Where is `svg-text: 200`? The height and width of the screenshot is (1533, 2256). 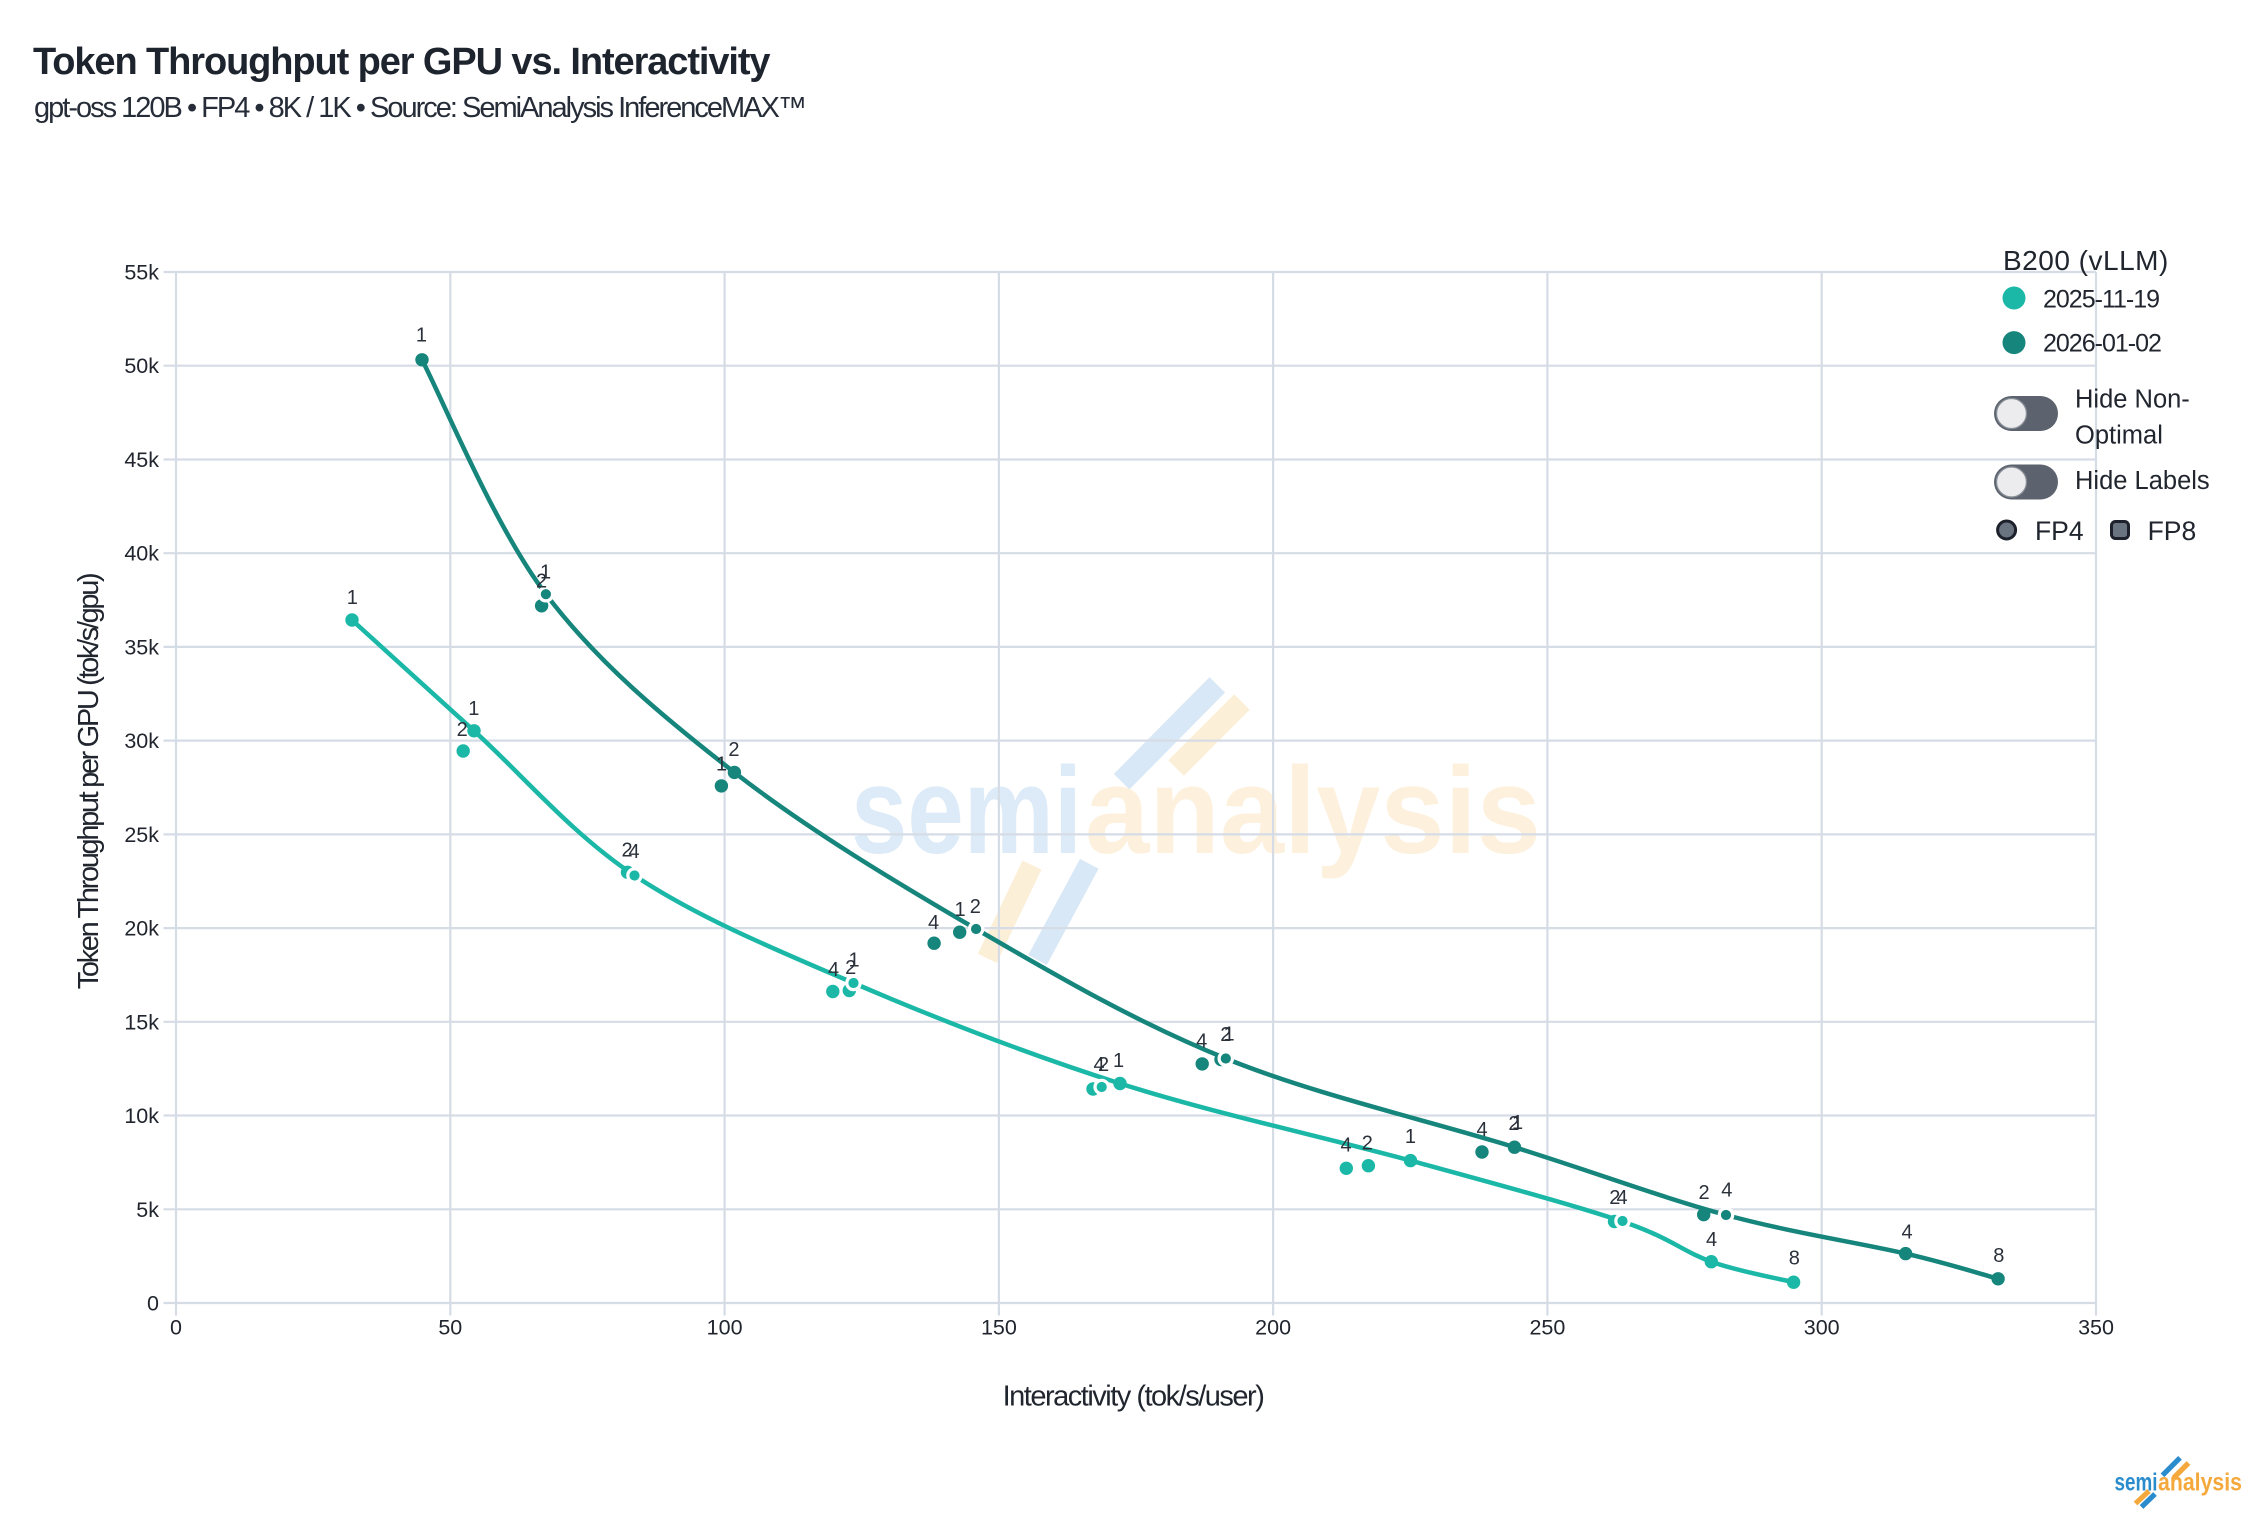 svg-text: 200 is located at coordinates (1273, 1328).